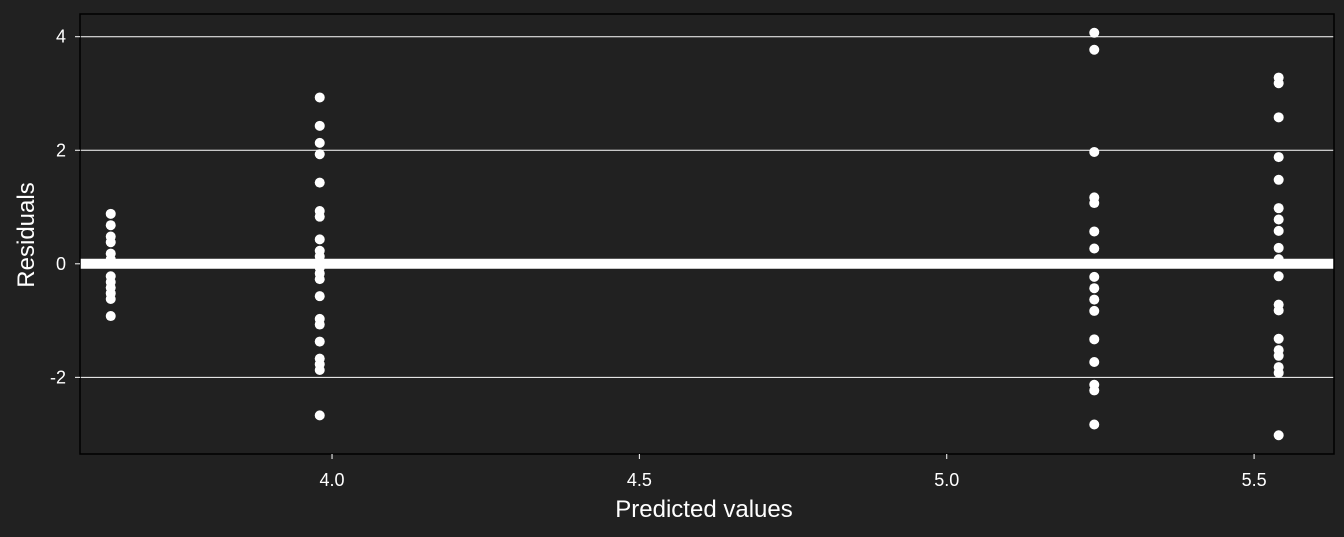 This screenshot has height=537, width=1344. Describe the element at coordinates (26, 234) in the screenshot. I see `y-axis-title: Residuals` at that location.